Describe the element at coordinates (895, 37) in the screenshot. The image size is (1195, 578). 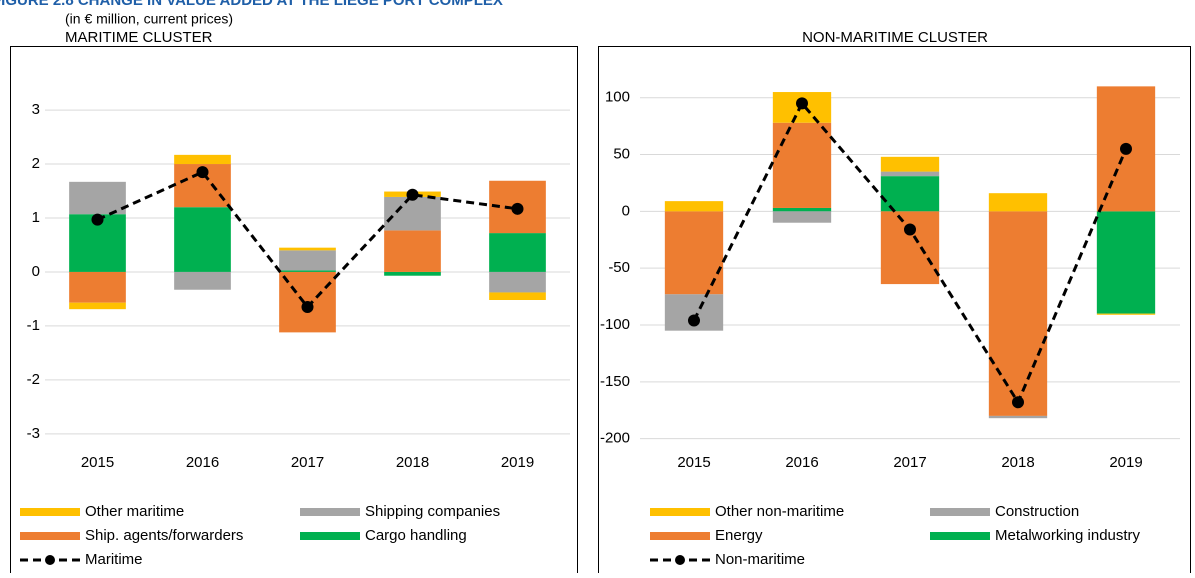
I see `panel-title: NON-MARITIME CLUSTER` at that location.